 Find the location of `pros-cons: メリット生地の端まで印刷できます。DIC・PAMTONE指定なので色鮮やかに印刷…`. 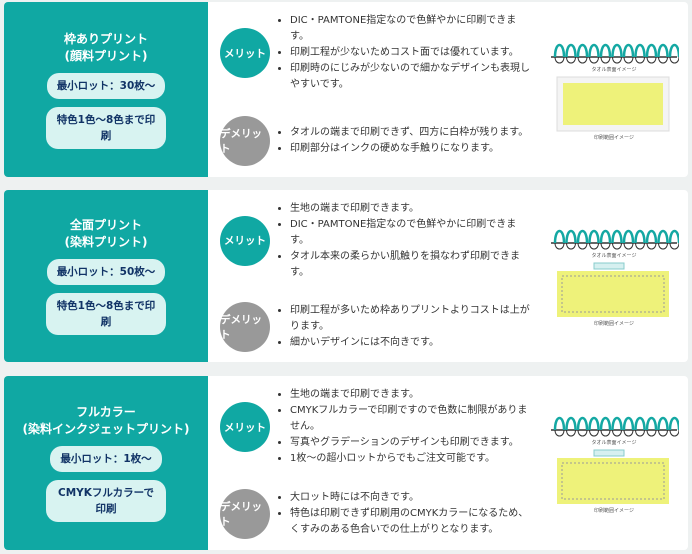

pros-cons: メリット生地の端まで印刷できます。DIC・PAMTONE指定なので色鮮やかに印刷… is located at coordinates (374, 276).